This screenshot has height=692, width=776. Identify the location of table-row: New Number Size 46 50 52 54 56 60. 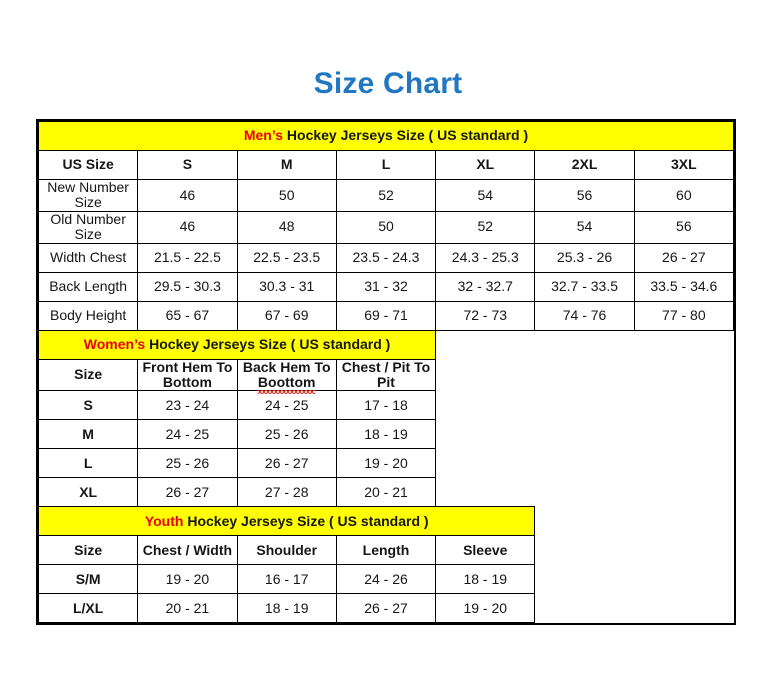
(386, 195).